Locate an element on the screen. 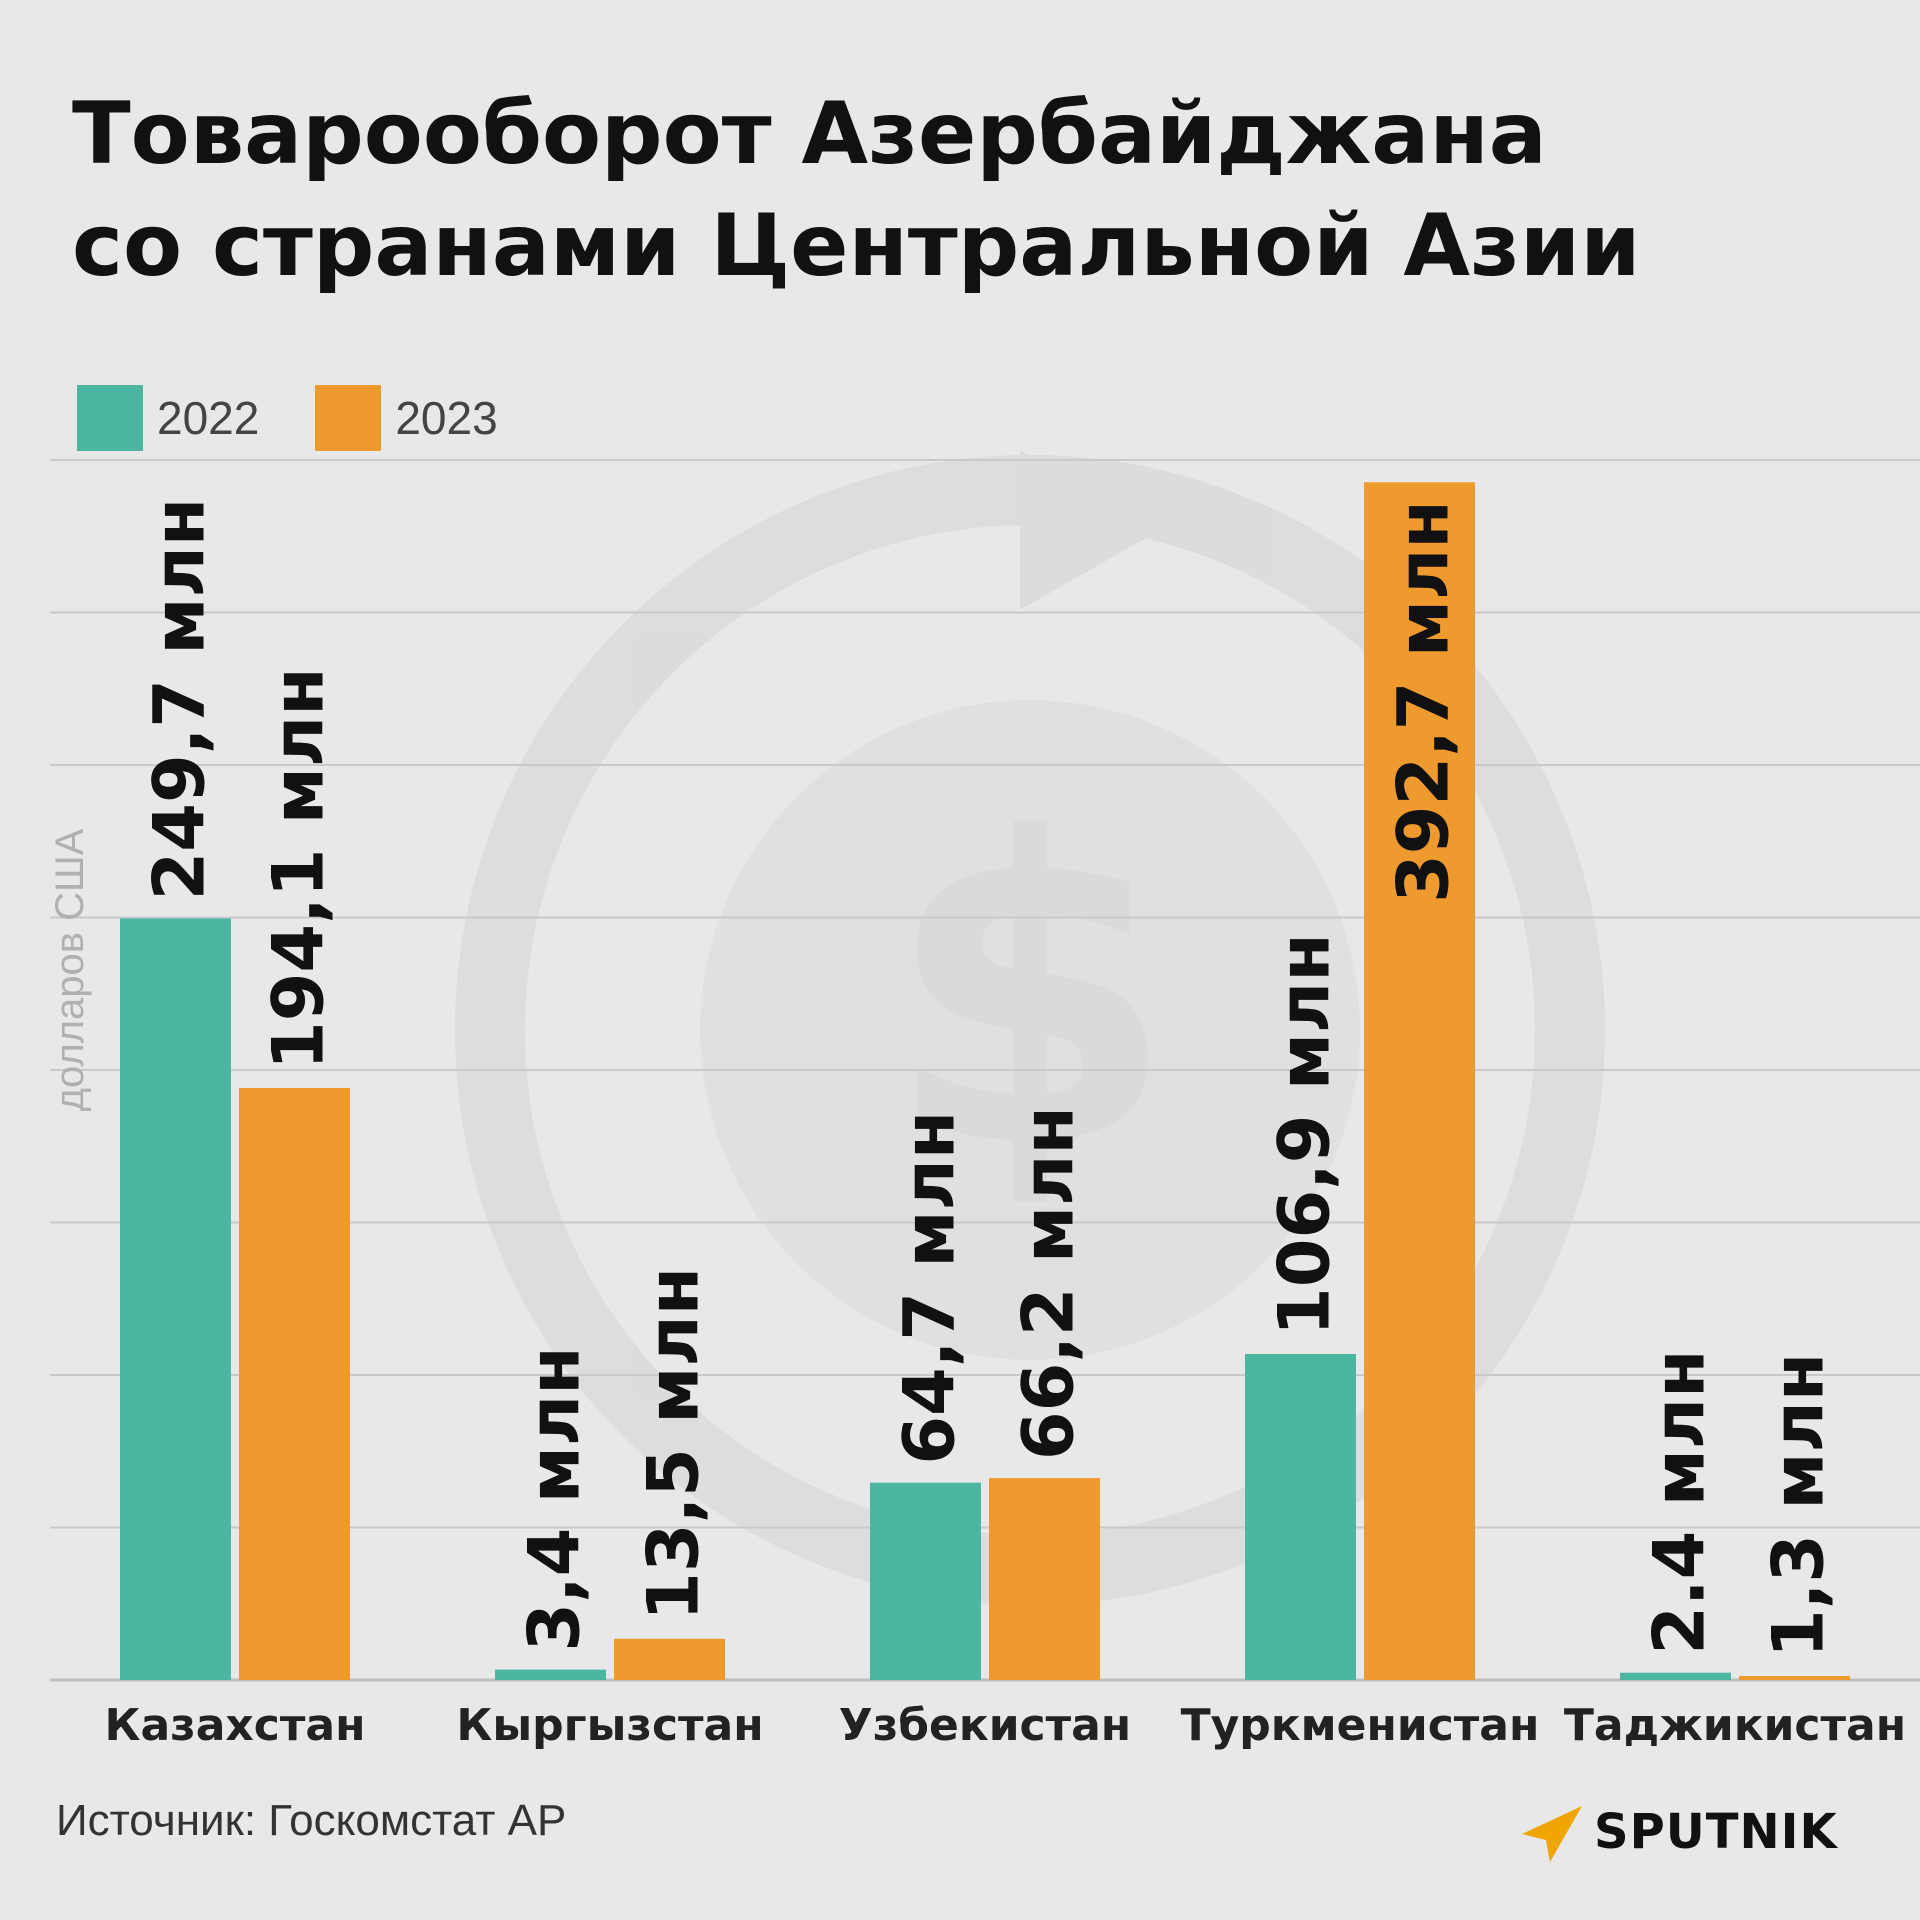 The height and width of the screenshot is (1920, 1920). brand-name: SPUTNIK is located at coordinates (1716, 1832).